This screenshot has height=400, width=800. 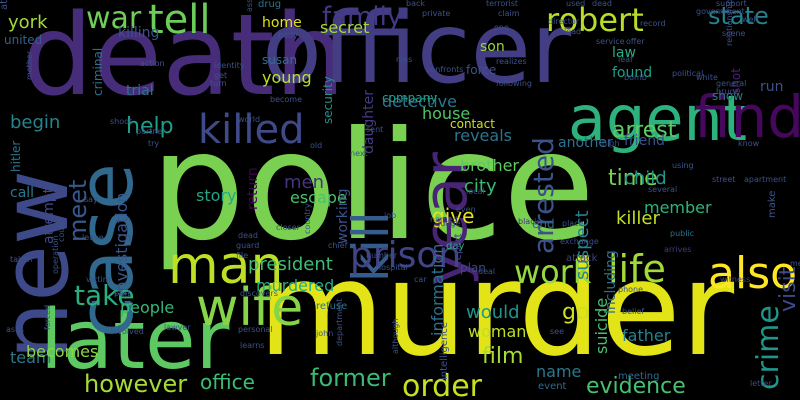 I want to click on cloud-word: give, so click(x=453, y=216).